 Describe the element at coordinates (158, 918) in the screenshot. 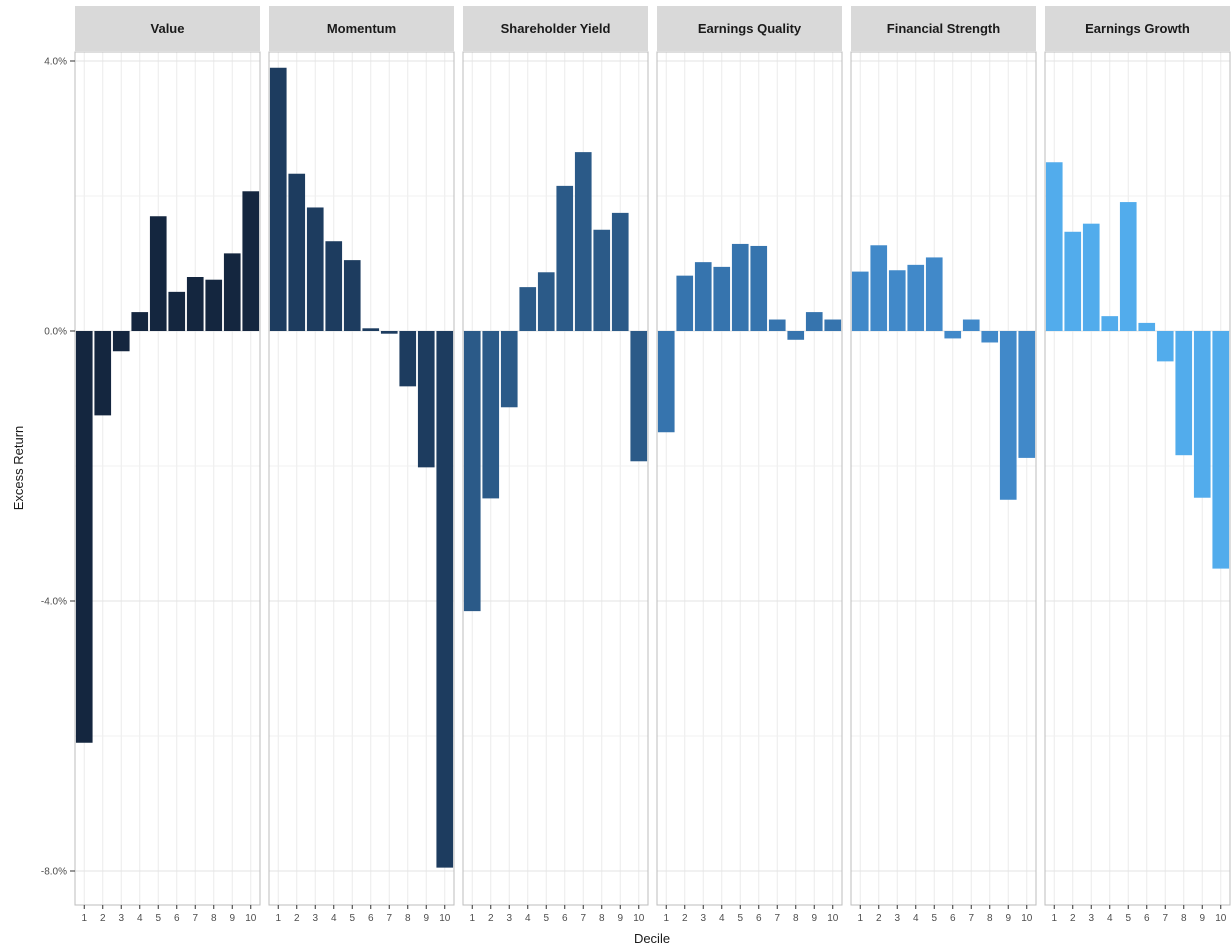

I see `x-tick-label: 5` at that location.